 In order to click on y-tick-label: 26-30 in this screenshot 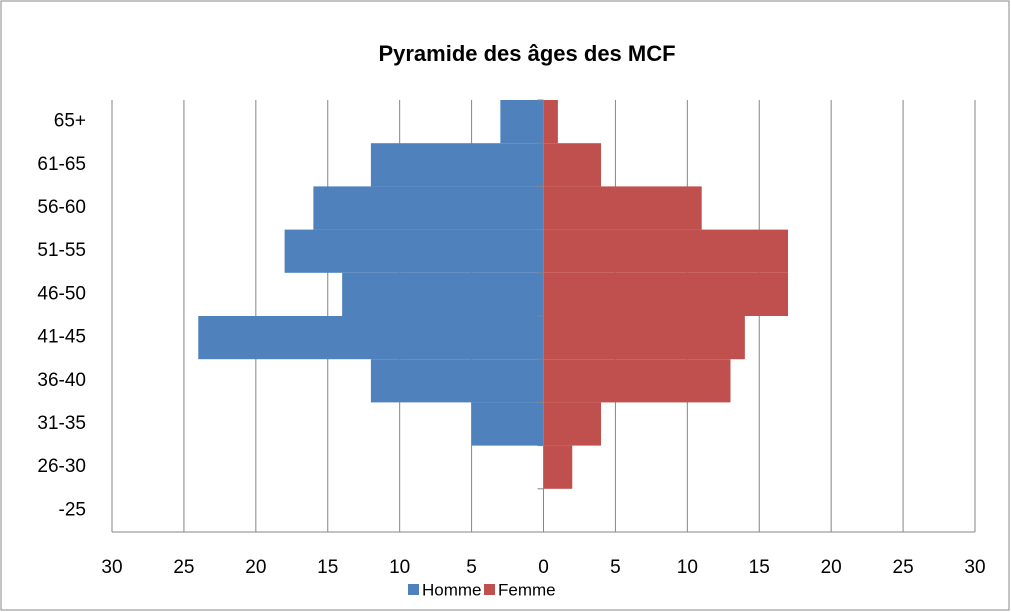, I will do `click(61, 466)`.